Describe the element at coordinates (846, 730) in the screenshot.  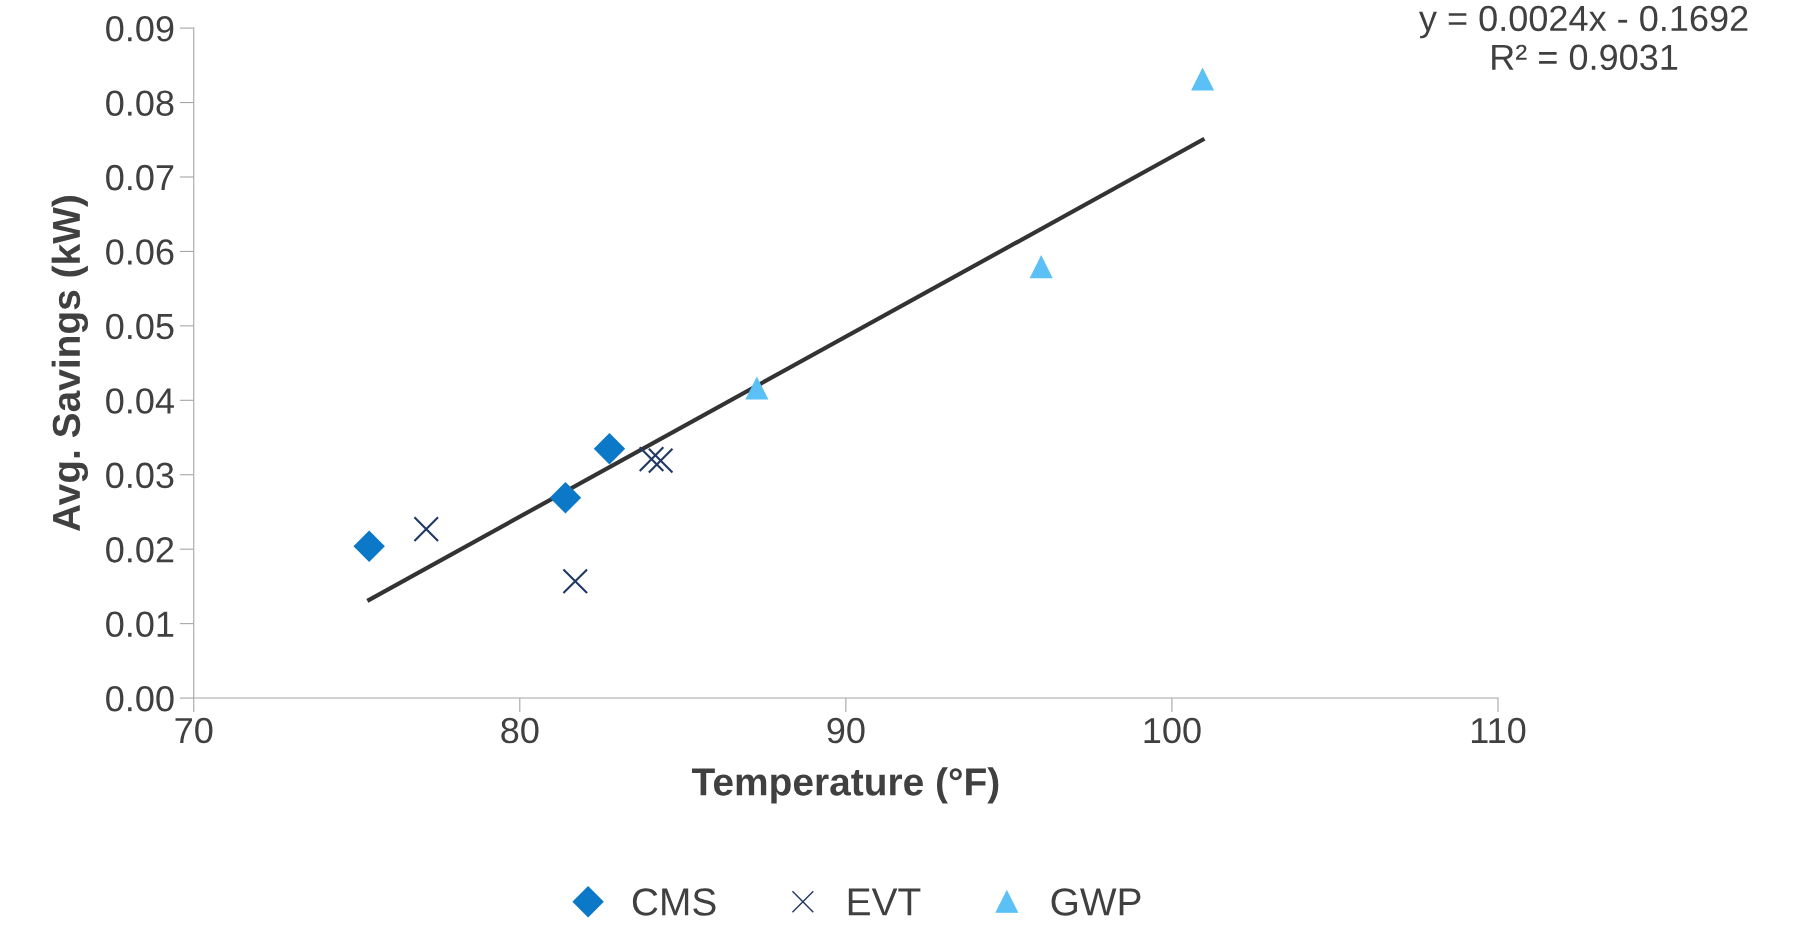
I see `x-tick-label: 90` at that location.